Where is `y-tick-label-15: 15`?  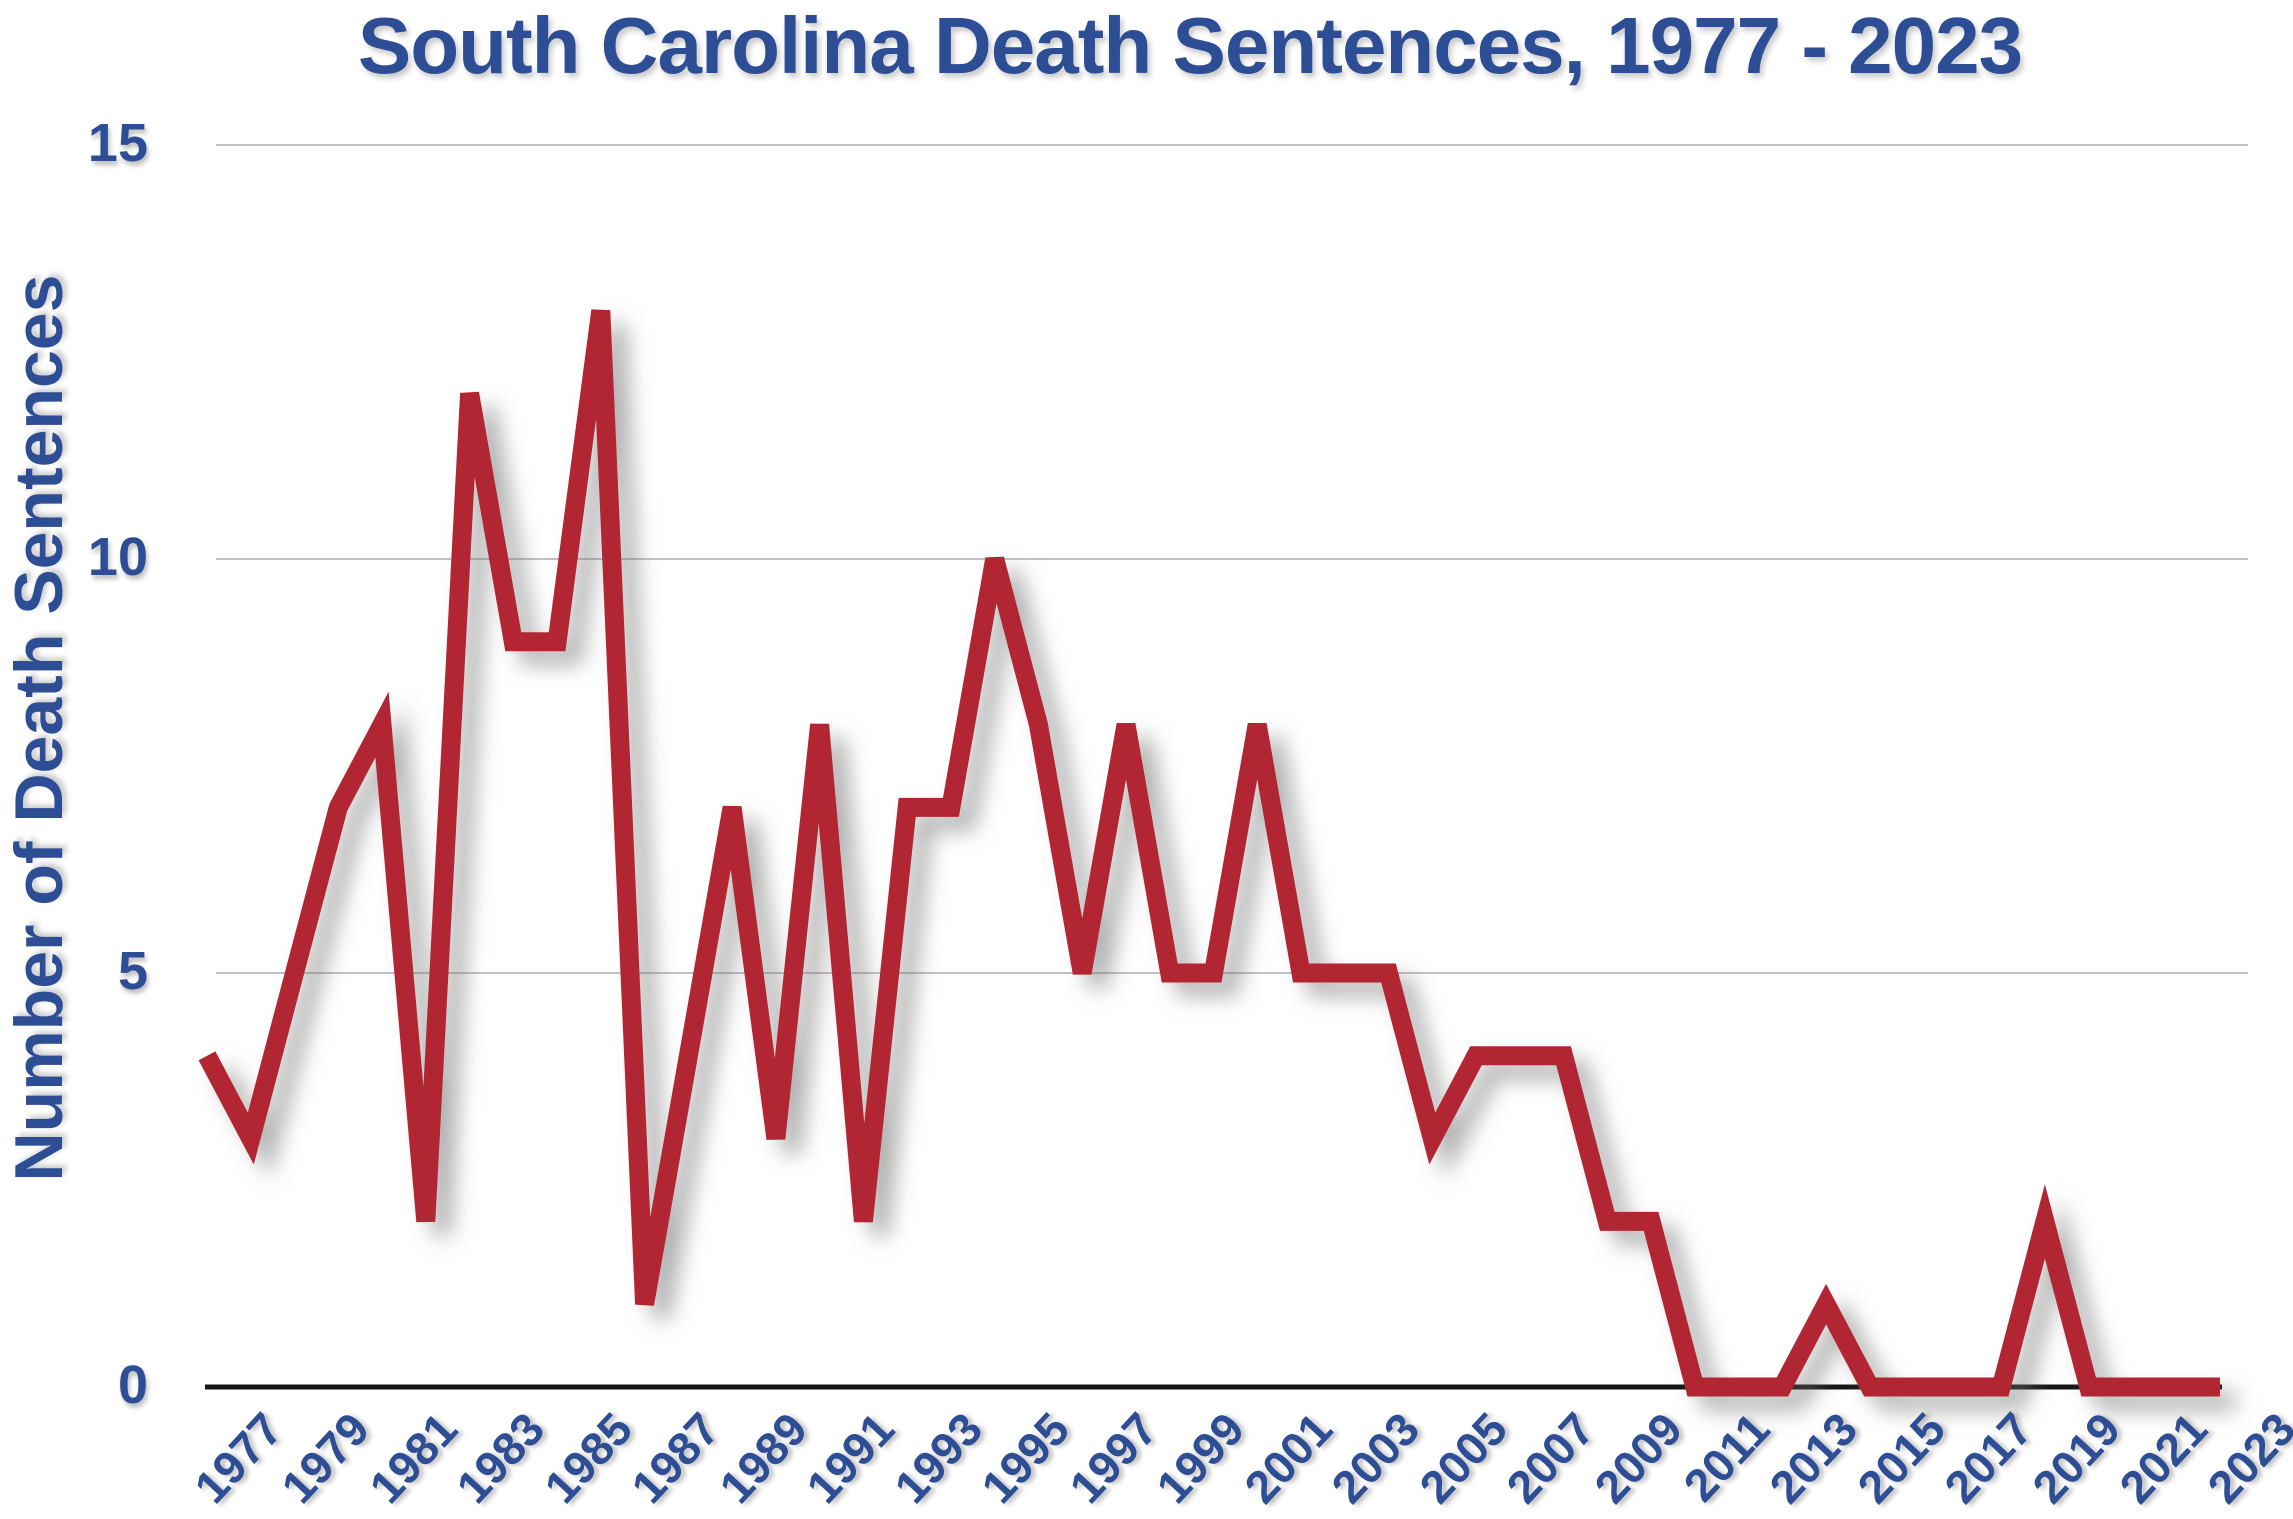 y-tick-label-15: 15 is located at coordinates (117, 143).